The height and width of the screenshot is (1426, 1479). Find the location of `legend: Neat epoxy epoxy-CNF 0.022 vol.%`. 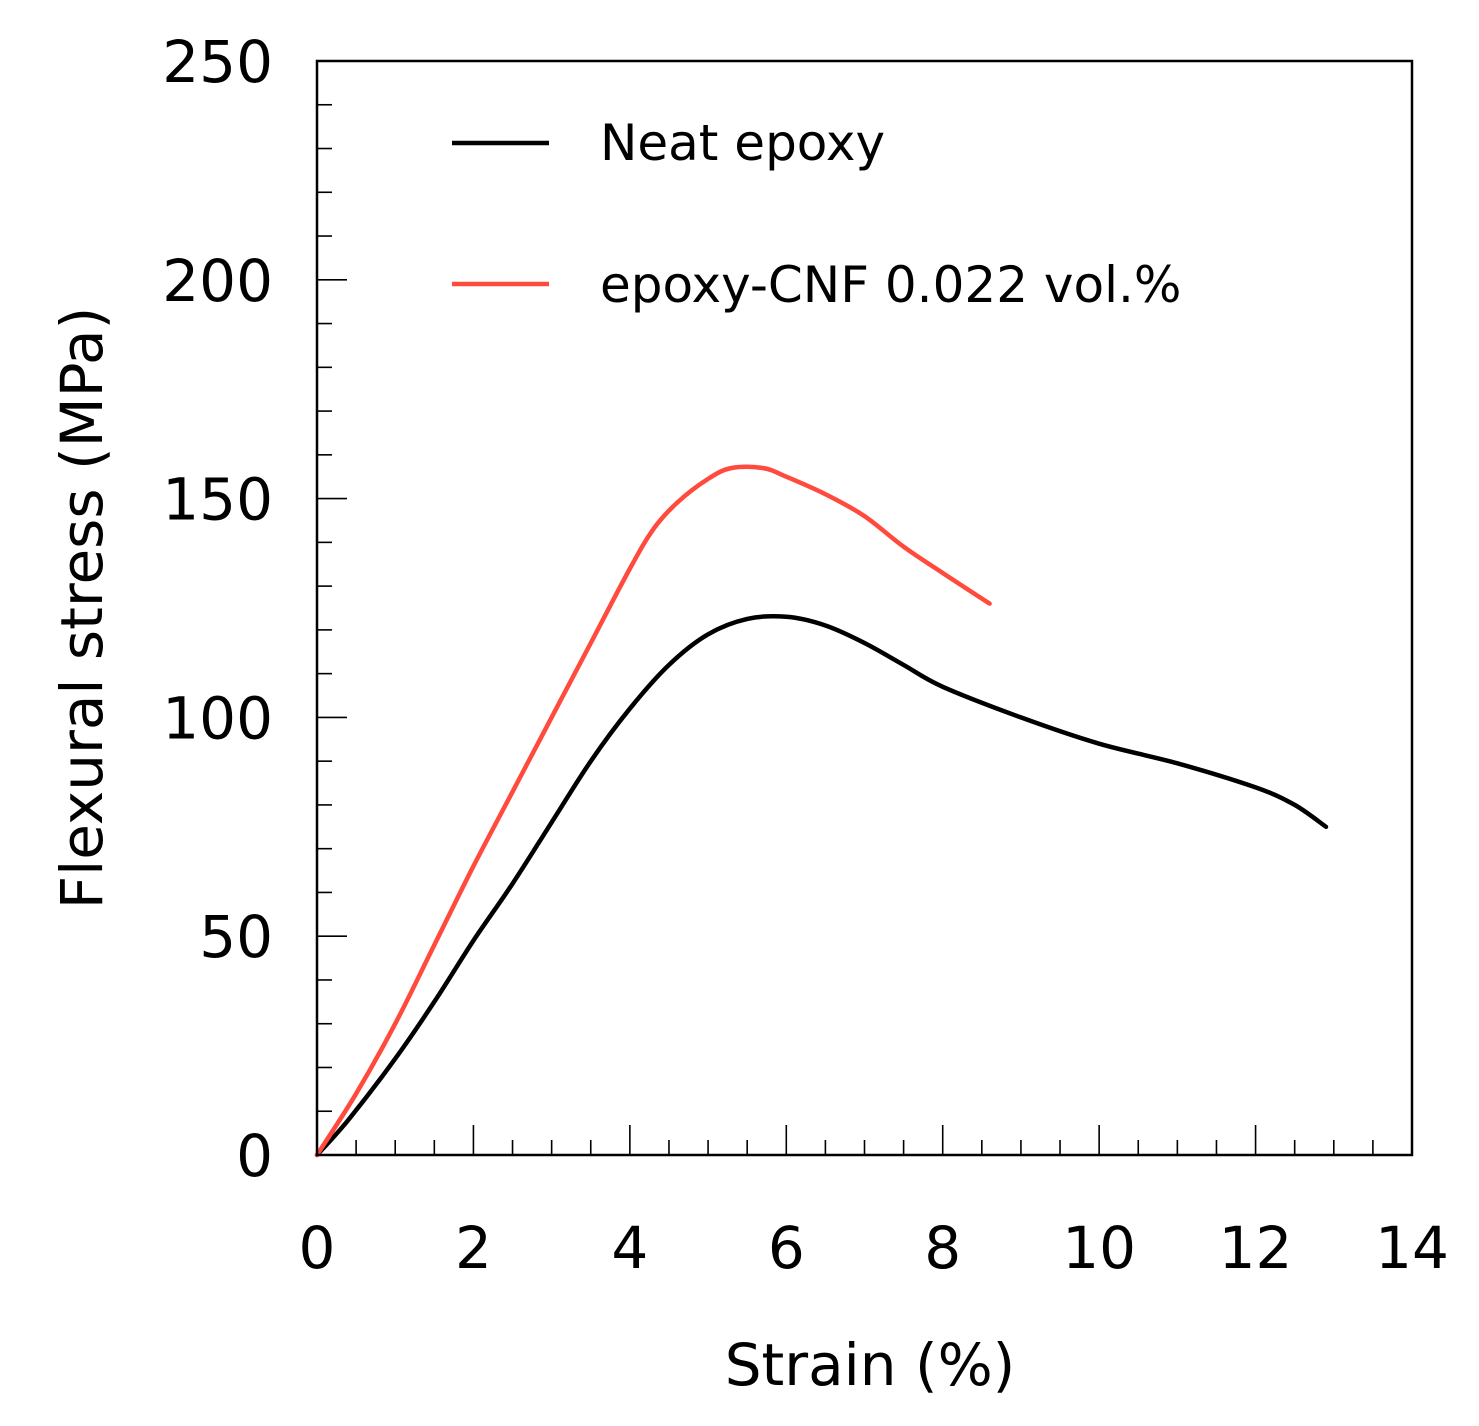

legend: Neat epoxy epoxy-CNF 0.022 vol.% is located at coordinates (816, 214).